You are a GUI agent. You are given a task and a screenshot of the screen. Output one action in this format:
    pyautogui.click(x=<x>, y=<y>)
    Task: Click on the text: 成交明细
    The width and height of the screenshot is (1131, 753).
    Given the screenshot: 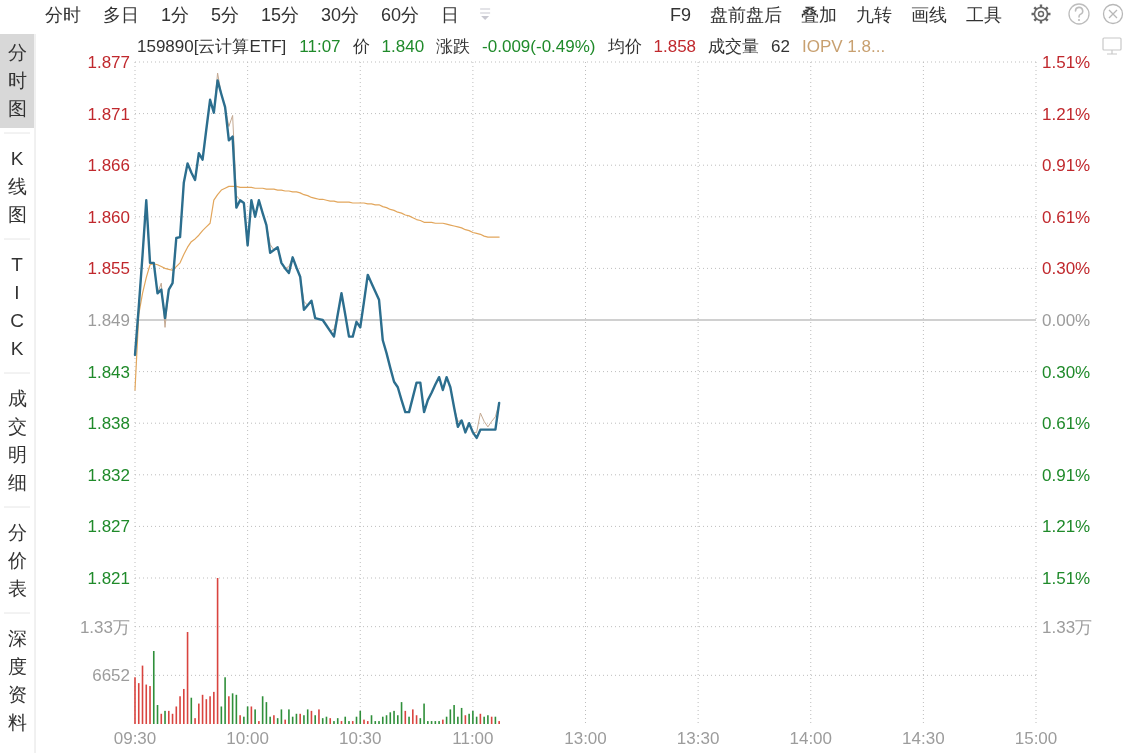 What is the action you would take?
    pyautogui.click(x=17, y=440)
    